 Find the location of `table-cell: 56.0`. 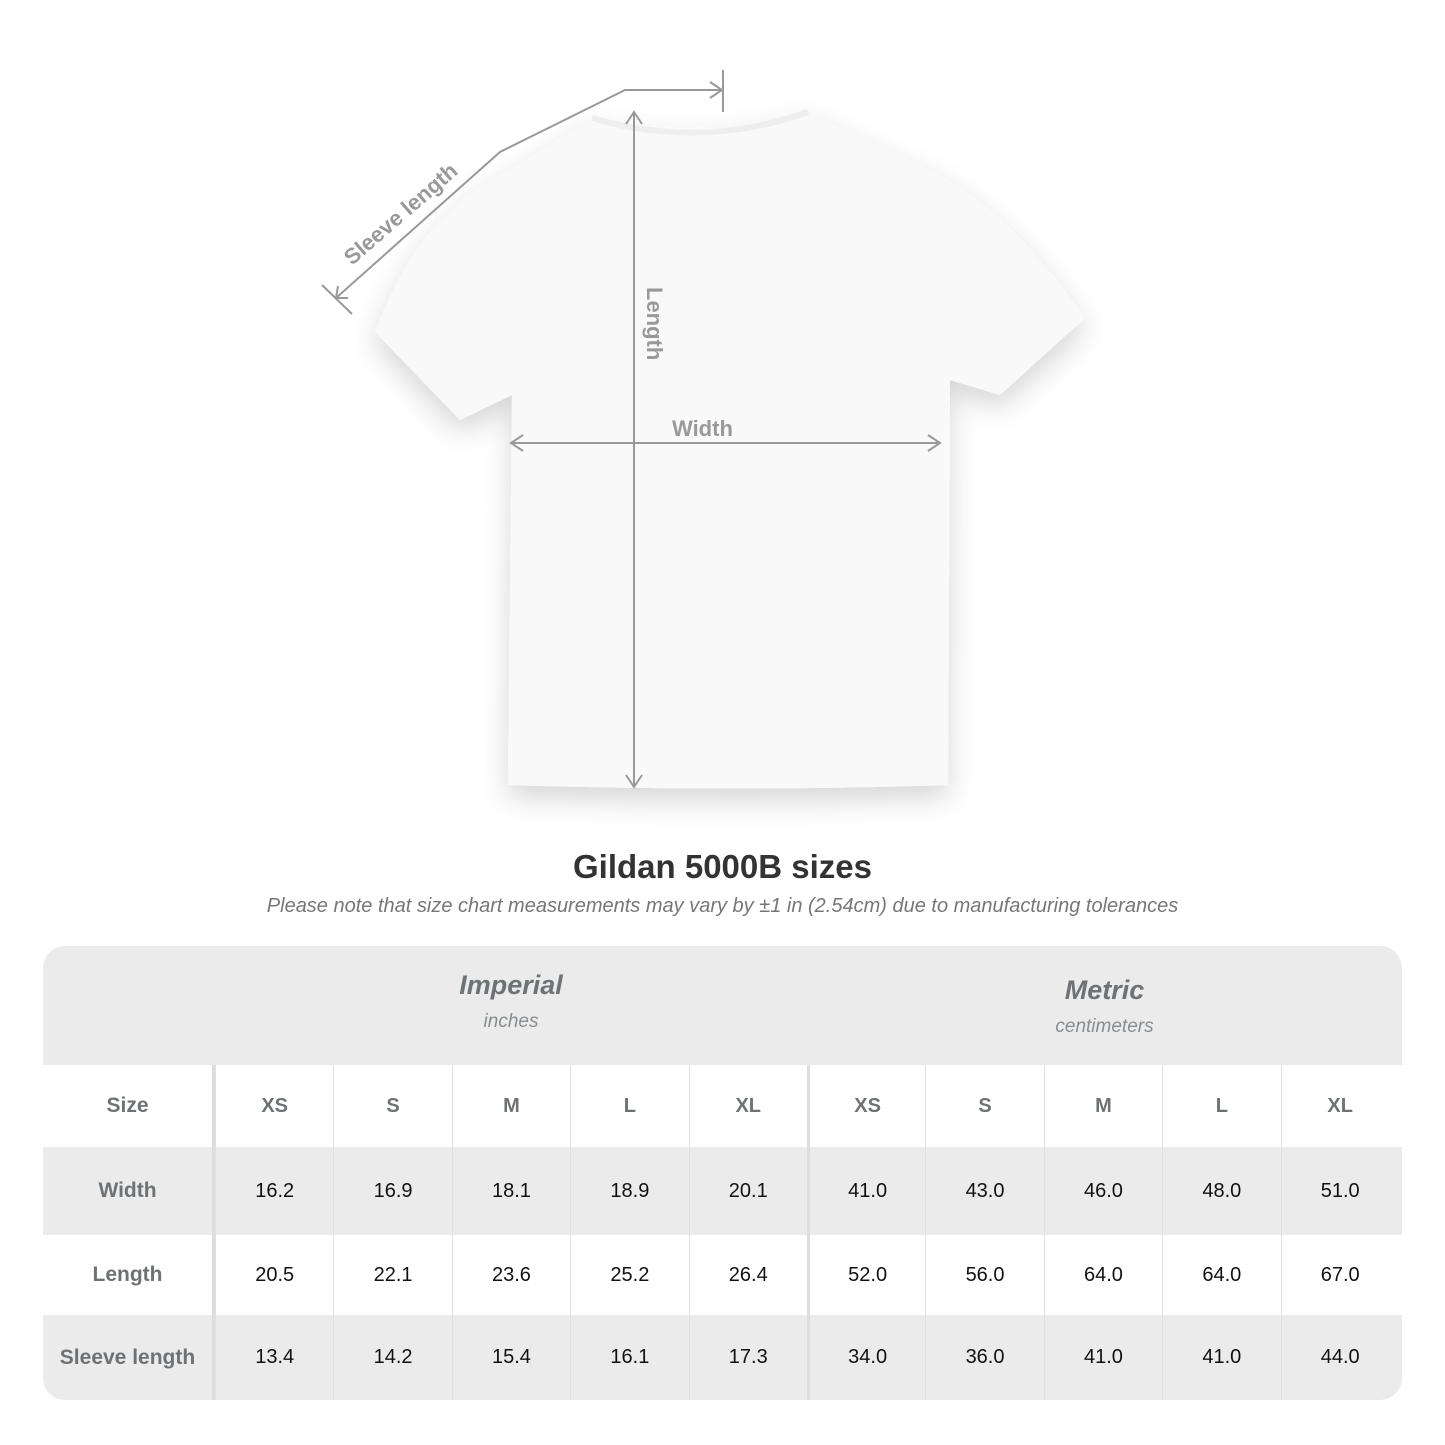

table-cell: 56.0 is located at coordinates (984, 1275).